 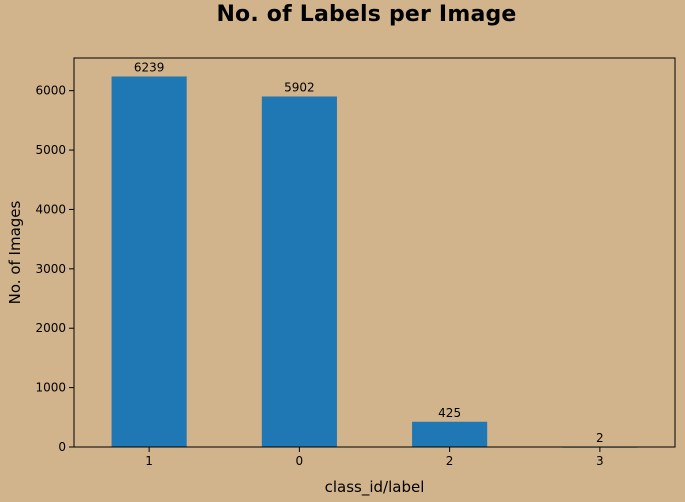 I want to click on y-axis-label: No. of Images, so click(x=15, y=252).